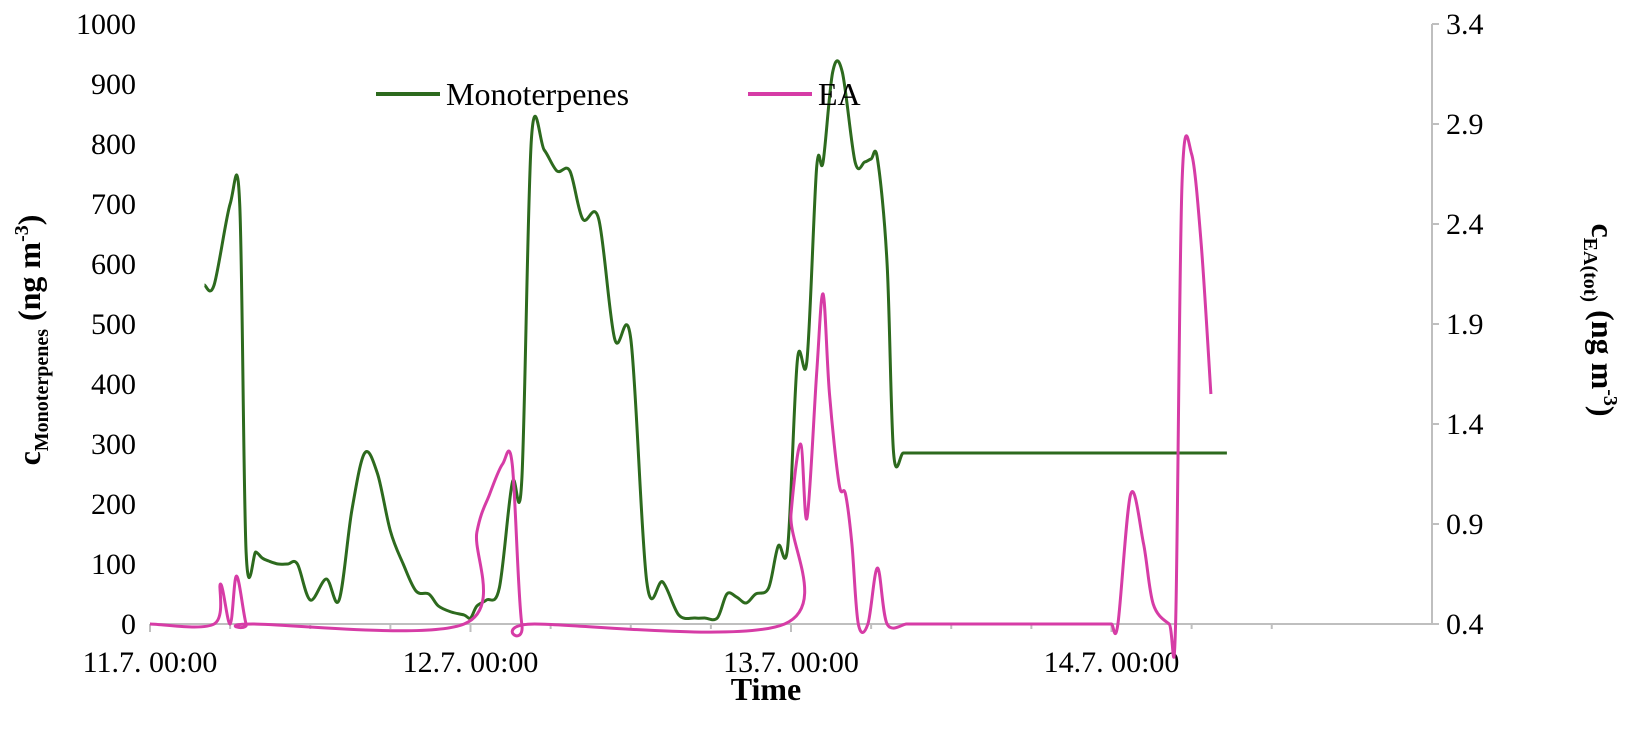  I want to click on legend: Monoterpenes EA, so click(618, 94).